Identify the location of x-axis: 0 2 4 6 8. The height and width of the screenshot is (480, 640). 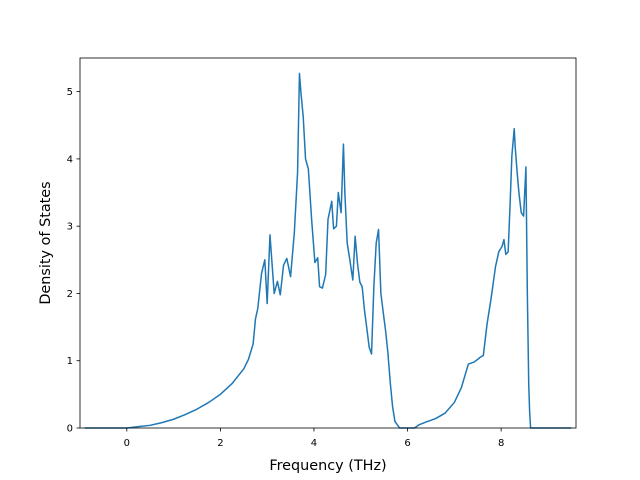
(314, 438).